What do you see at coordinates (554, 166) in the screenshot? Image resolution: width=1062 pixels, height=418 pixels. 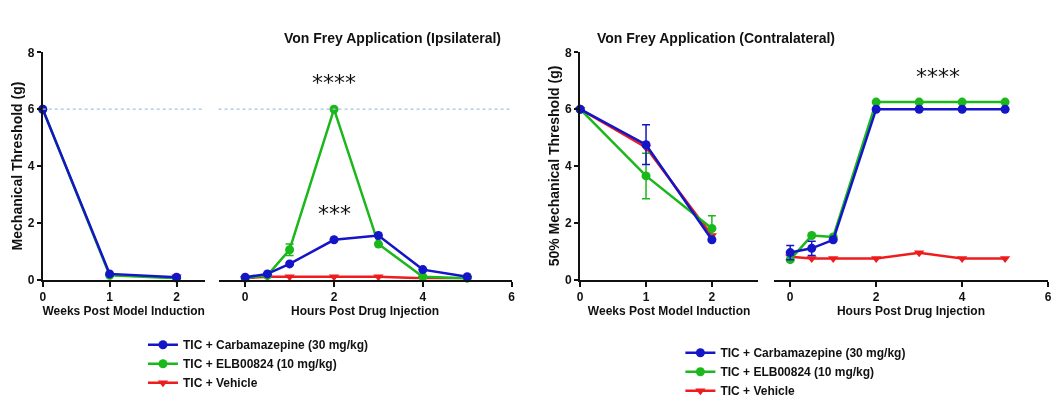 I see `y-axis-title: 50% Mechanical Threshold (g)` at bounding box center [554, 166].